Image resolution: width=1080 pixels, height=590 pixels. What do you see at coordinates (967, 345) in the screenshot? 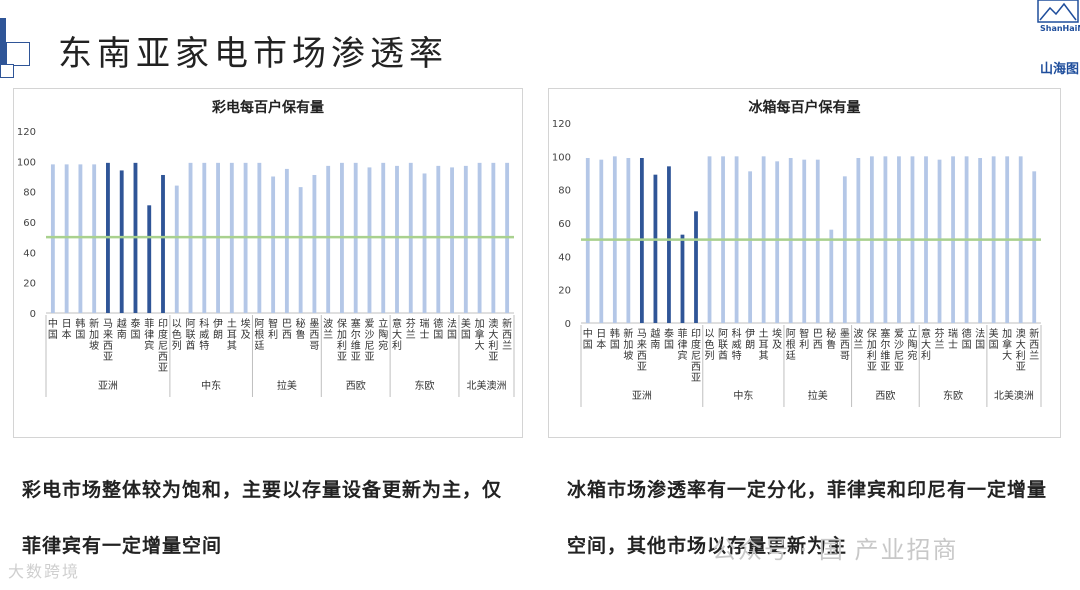
I see `category-label-德国: 国` at bounding box center [967, 345].